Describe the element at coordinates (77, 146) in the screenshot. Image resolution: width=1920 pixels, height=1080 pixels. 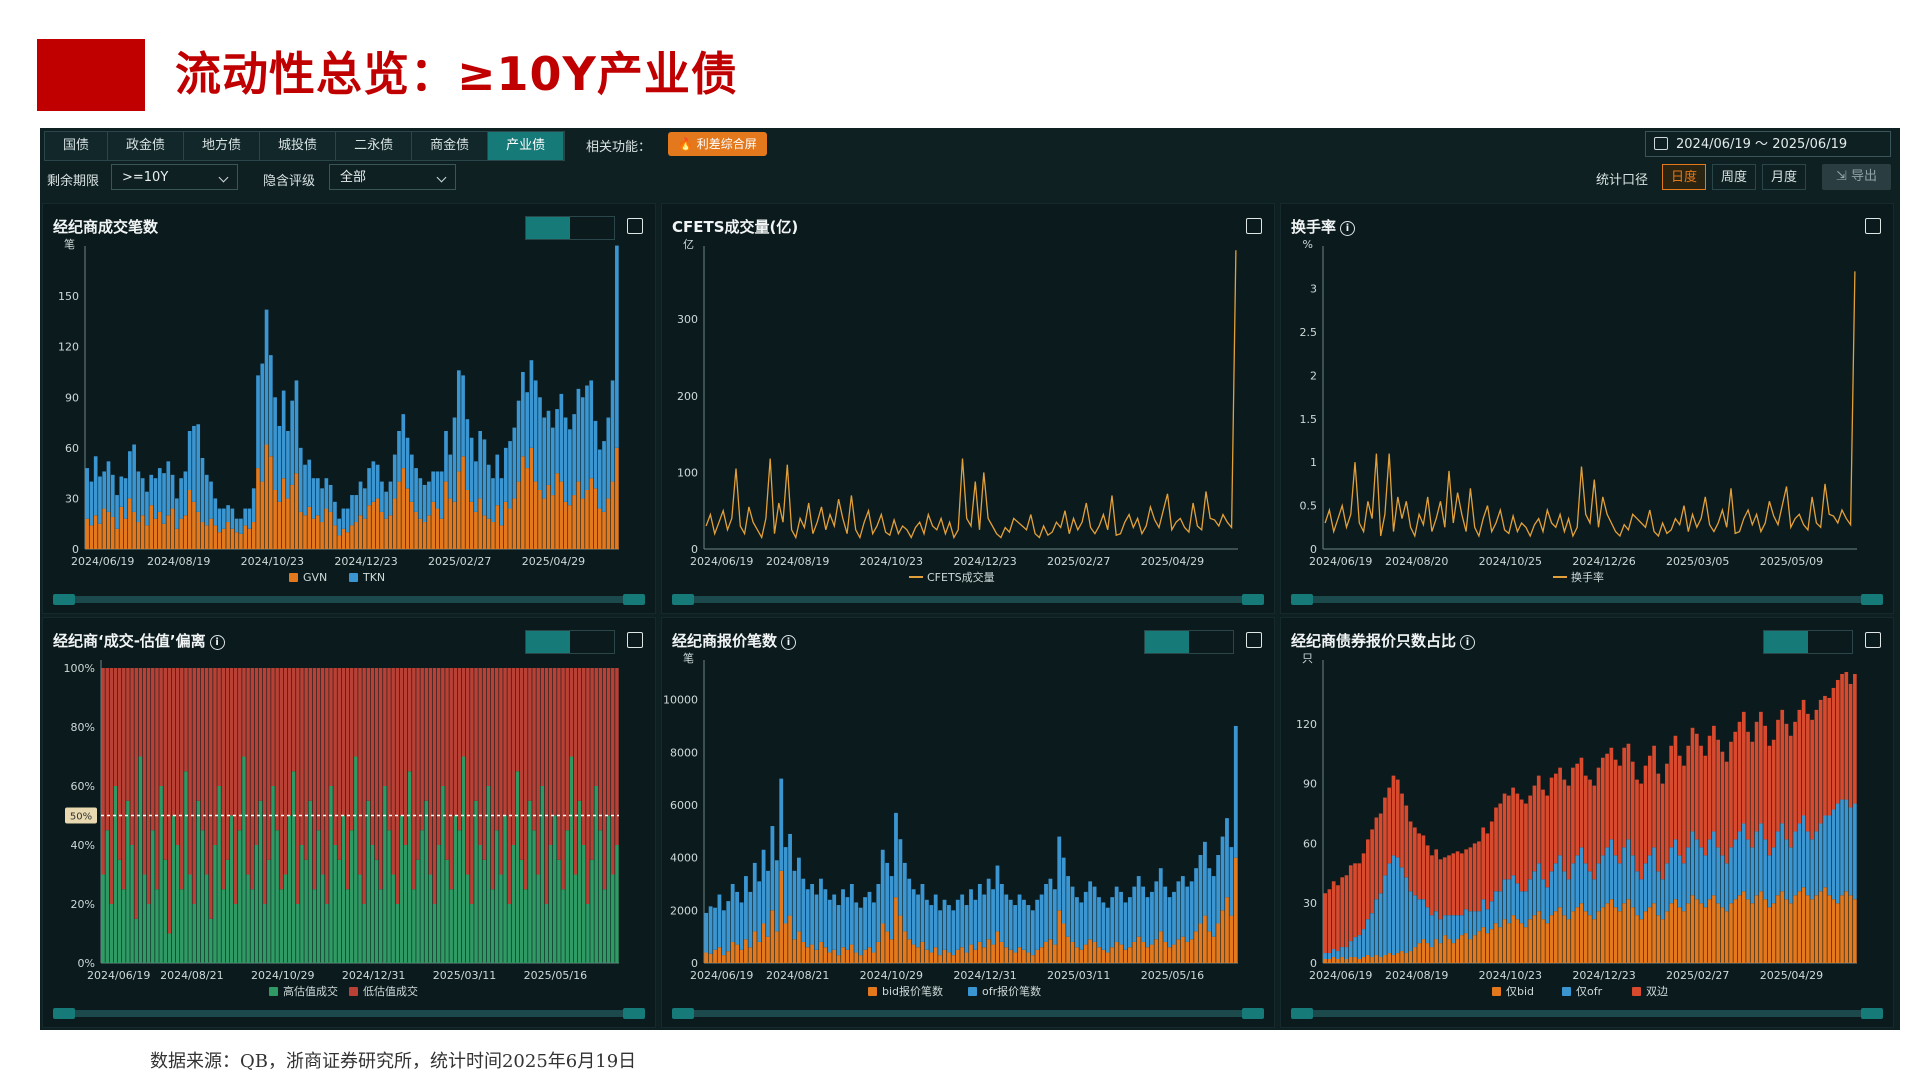
I see `tab-0: 国债` at that location.